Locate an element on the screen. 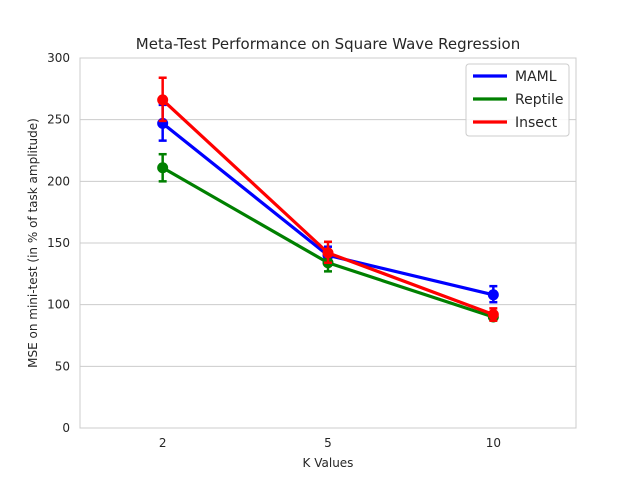  y-tick-label: 50 is located at coordinates (62, 366).